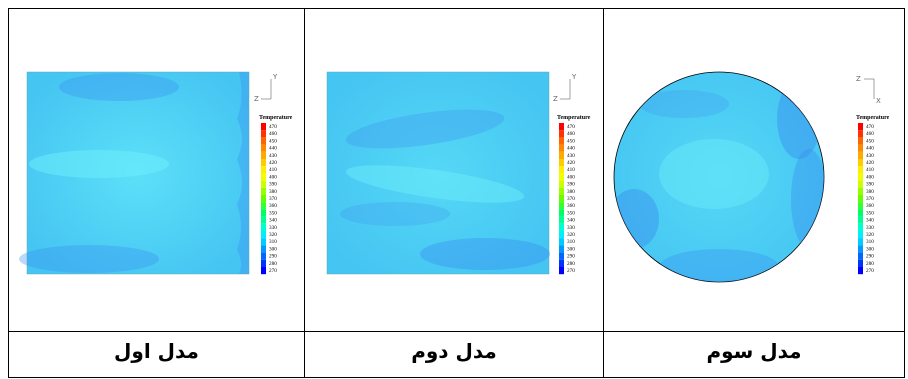  Describe the element at coordinates (273, 199) in the screenshot. I see `legend-tick-label: 370` at that location.